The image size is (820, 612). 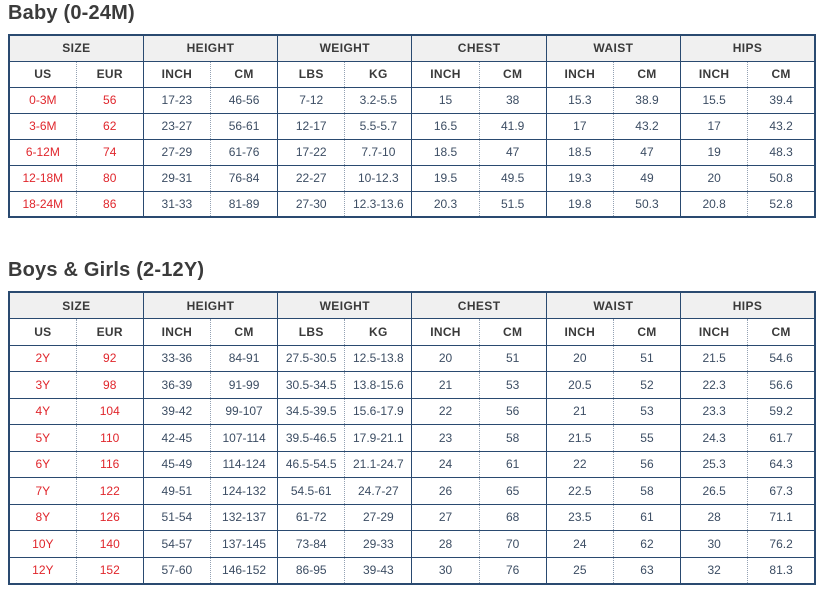 I want to click on data-cell: 38.9, so click(x=646, y=99).